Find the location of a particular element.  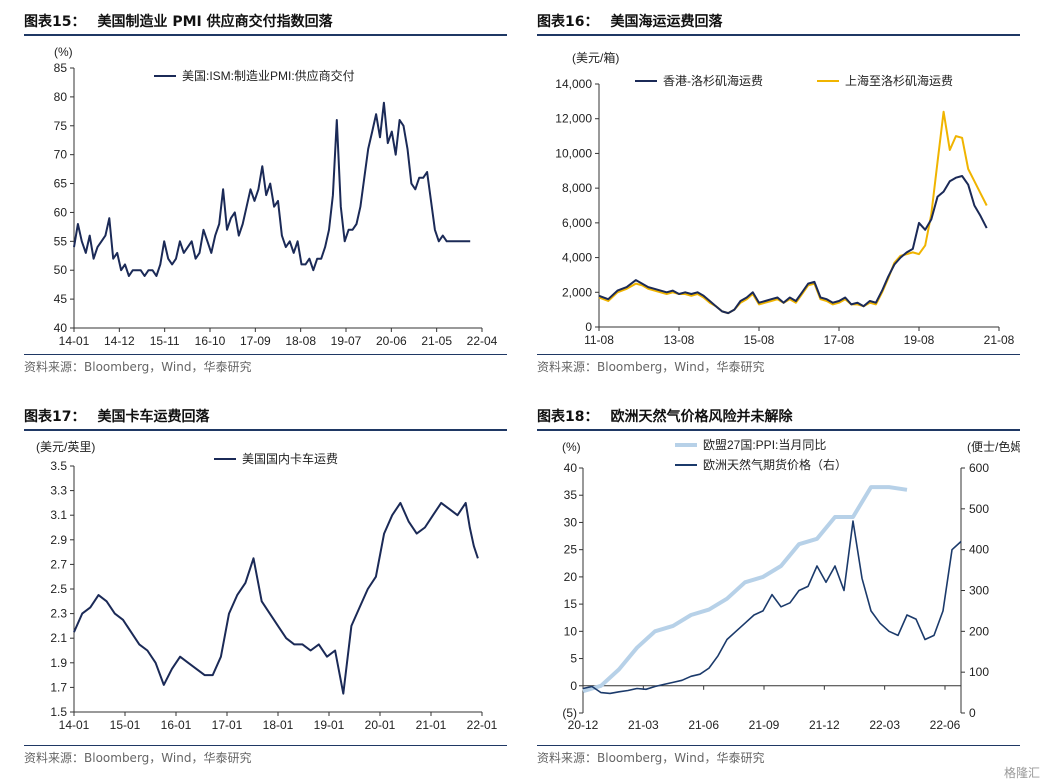

y-tick-label-right: 100 is located at coordinates (979, 672).